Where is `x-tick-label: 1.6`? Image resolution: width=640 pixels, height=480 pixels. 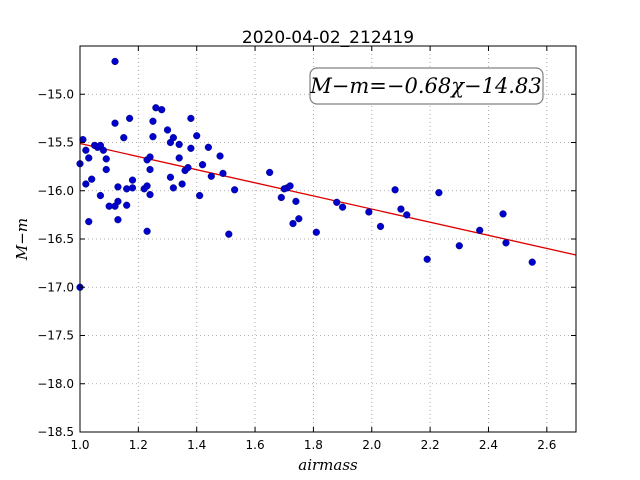 x-tick-label: 1.6 is located at coordinates (255, 445).